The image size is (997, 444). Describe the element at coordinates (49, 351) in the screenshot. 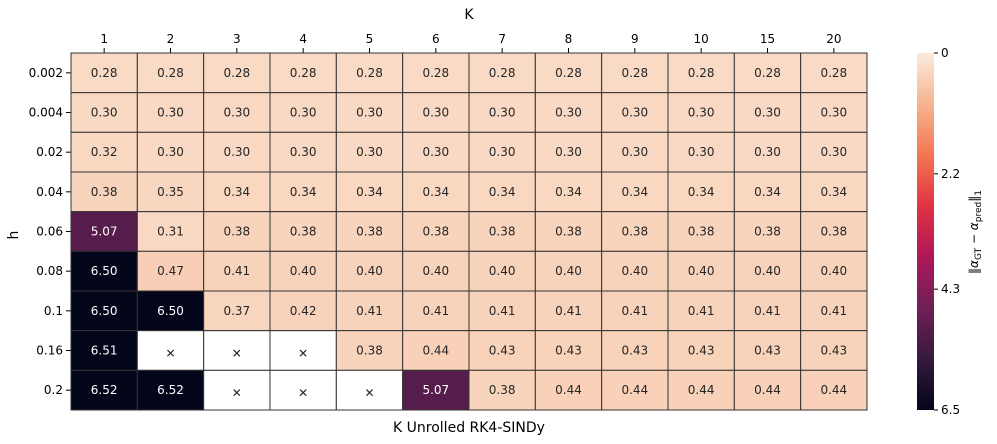

I see `y-tick-label: 0.16` at that location.